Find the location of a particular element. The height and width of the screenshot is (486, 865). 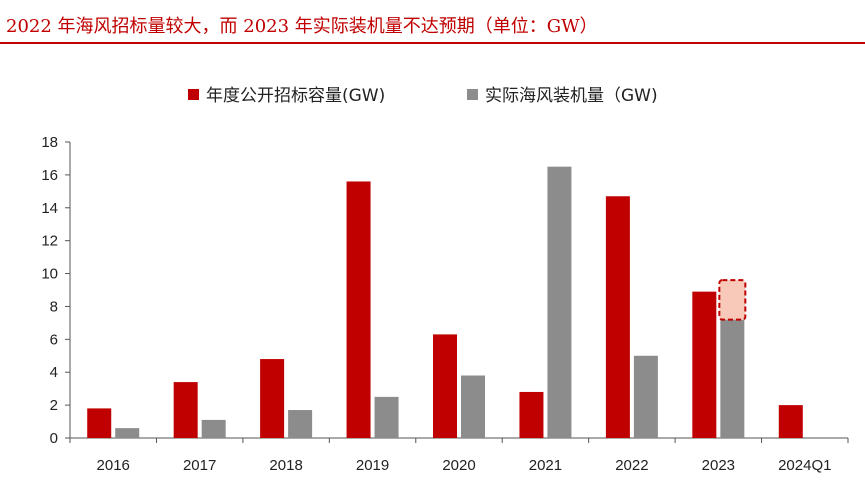

tender-bar-2018 is located at coordinates (272, 398).